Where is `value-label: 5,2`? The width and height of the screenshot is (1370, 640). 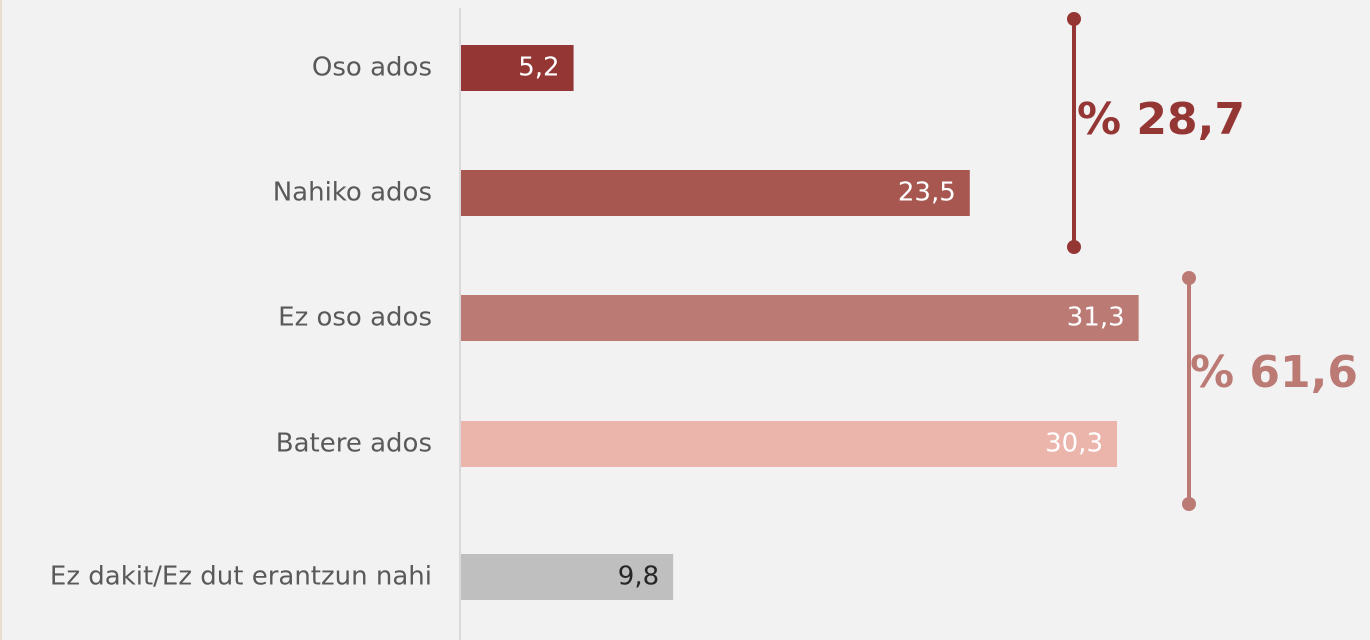 value-label: 5,2 is located at coordinates (538, 68).